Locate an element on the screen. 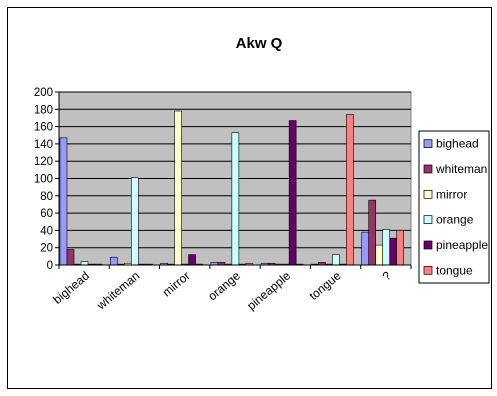  x-tick-label: orange is located at coordinates (224, 285).